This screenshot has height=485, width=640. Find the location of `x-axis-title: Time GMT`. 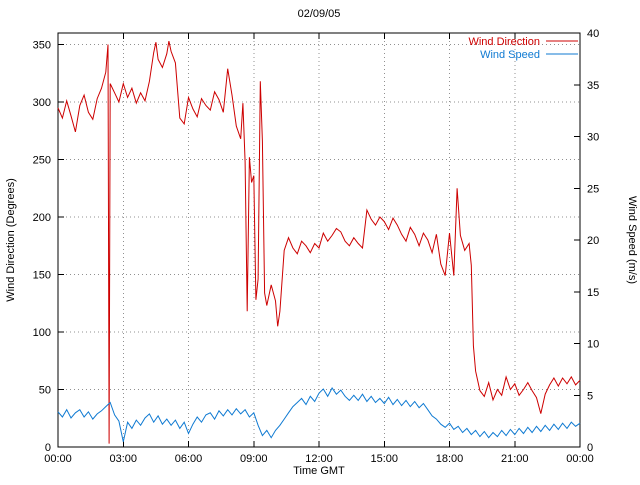

x-axis-title: Time GMT is located at coordinates (319, 471).